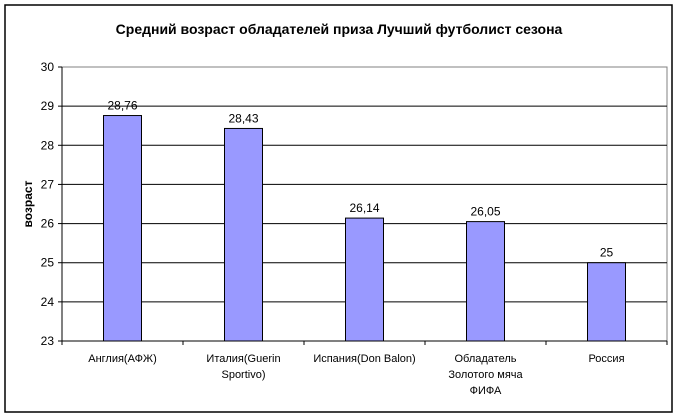 The width and height of the screenshot is (678, 418). I want to click on y-tick-label: 23, so click(48, 341).